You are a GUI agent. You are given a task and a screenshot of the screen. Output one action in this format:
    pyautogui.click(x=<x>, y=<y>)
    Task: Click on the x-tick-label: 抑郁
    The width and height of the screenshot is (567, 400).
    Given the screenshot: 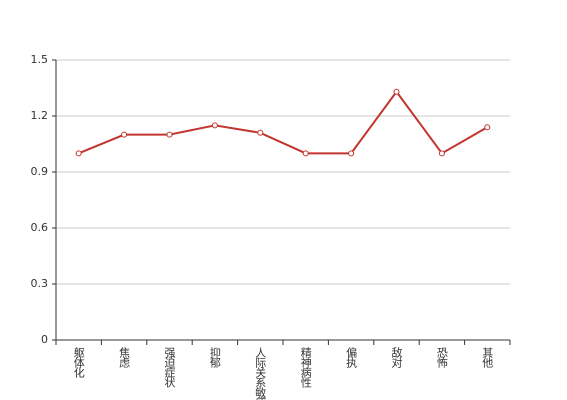 What is the action you would take?
    pyautogui.click(x=214, y=357)
    